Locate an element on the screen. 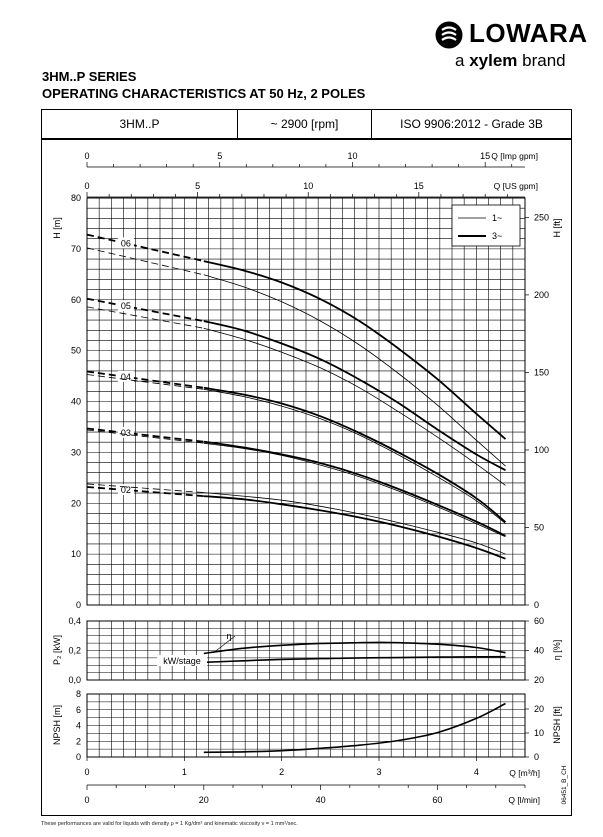  speed-cell: ~ 2900 [rpm] is located at coordinates (305, 124).